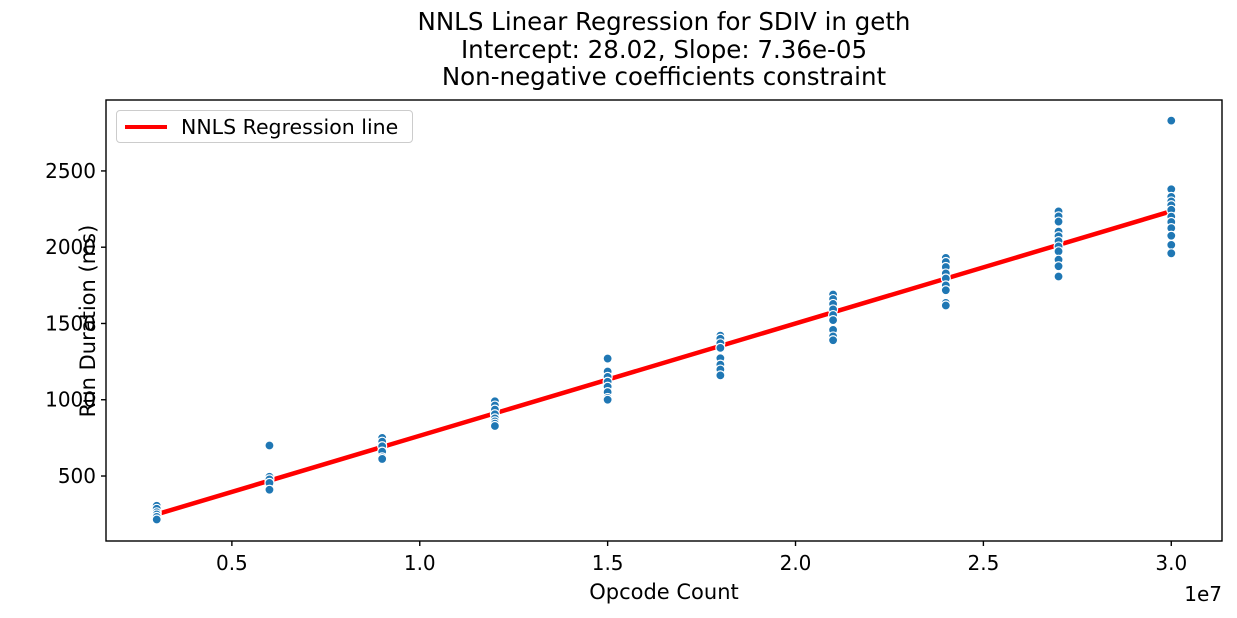 The width and height of the screenshot is (1237, 618). Describe the element at coordinates (70, 171) in the screenshot. I see `y-tick-label: 2500` at that location.